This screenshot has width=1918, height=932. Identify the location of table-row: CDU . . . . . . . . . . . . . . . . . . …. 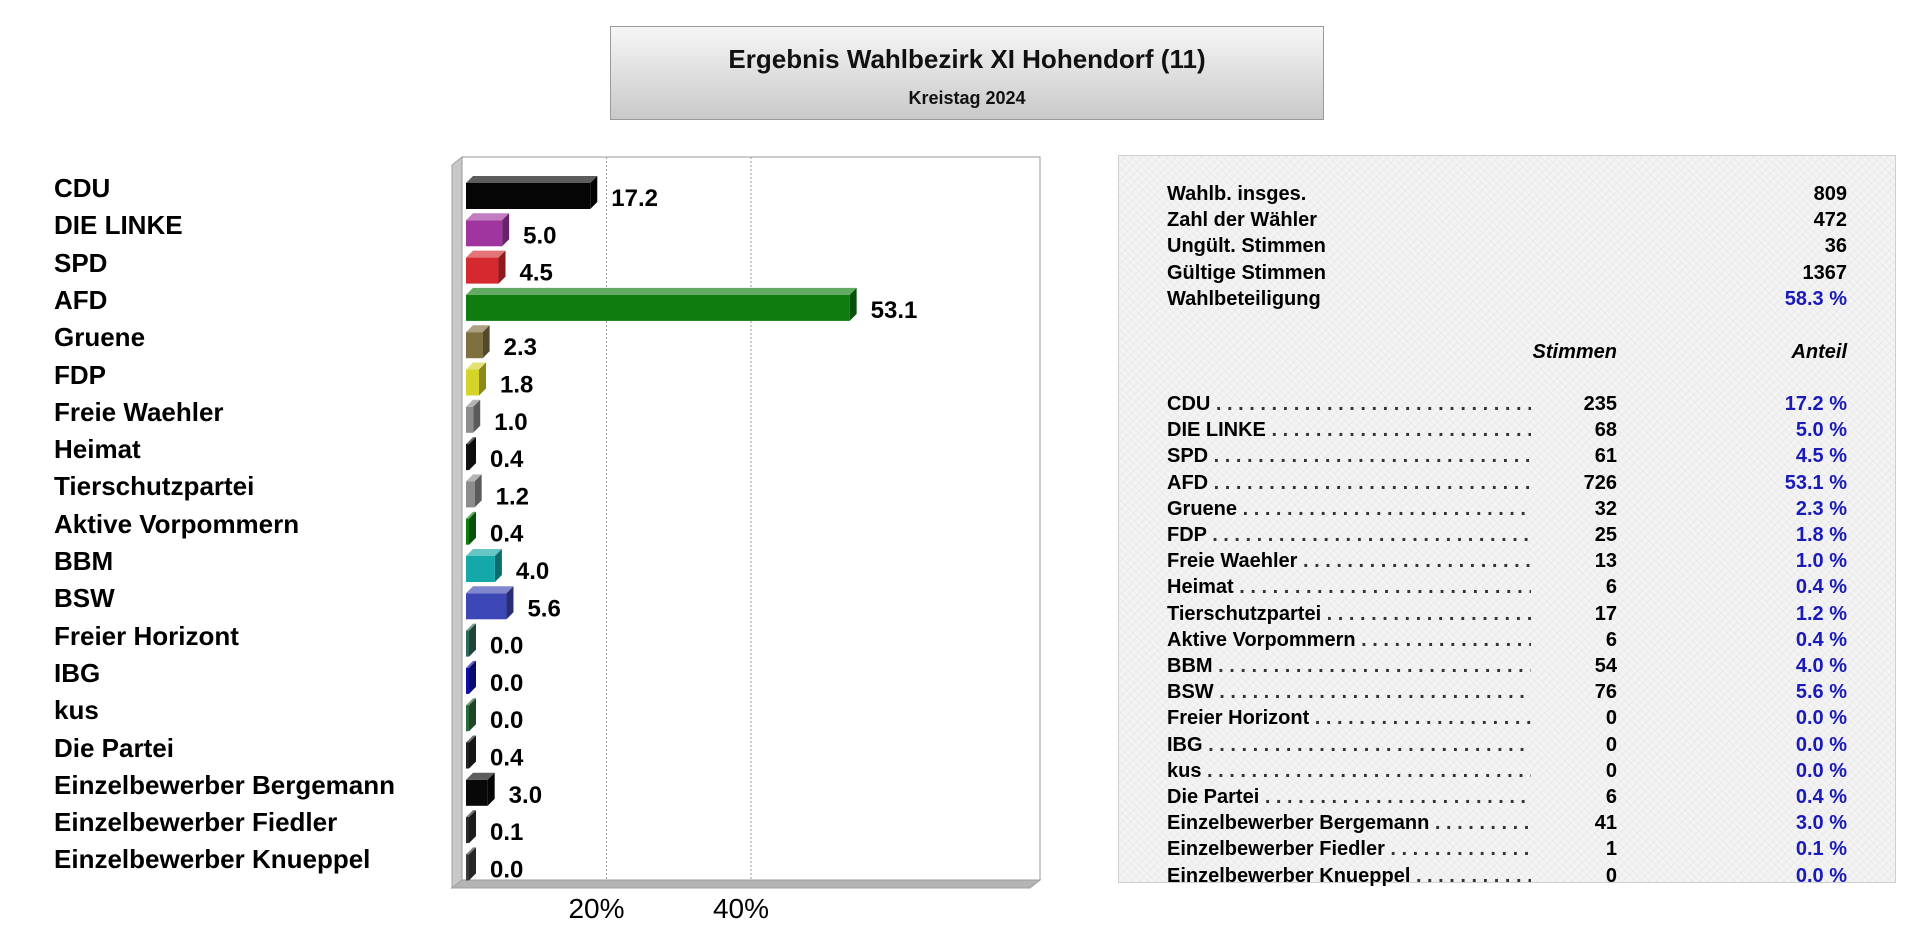
(1507, 404).